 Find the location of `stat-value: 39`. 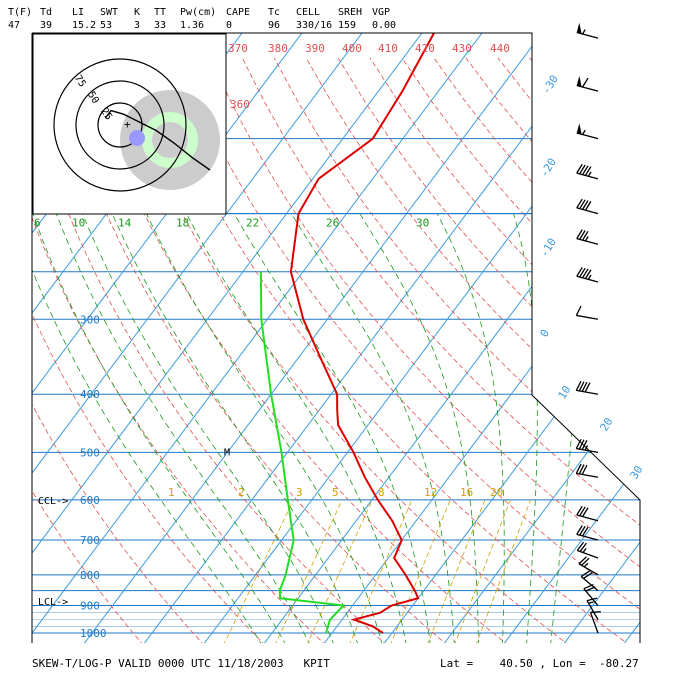

stat-value: 39 is located at coordinates (46, 25).